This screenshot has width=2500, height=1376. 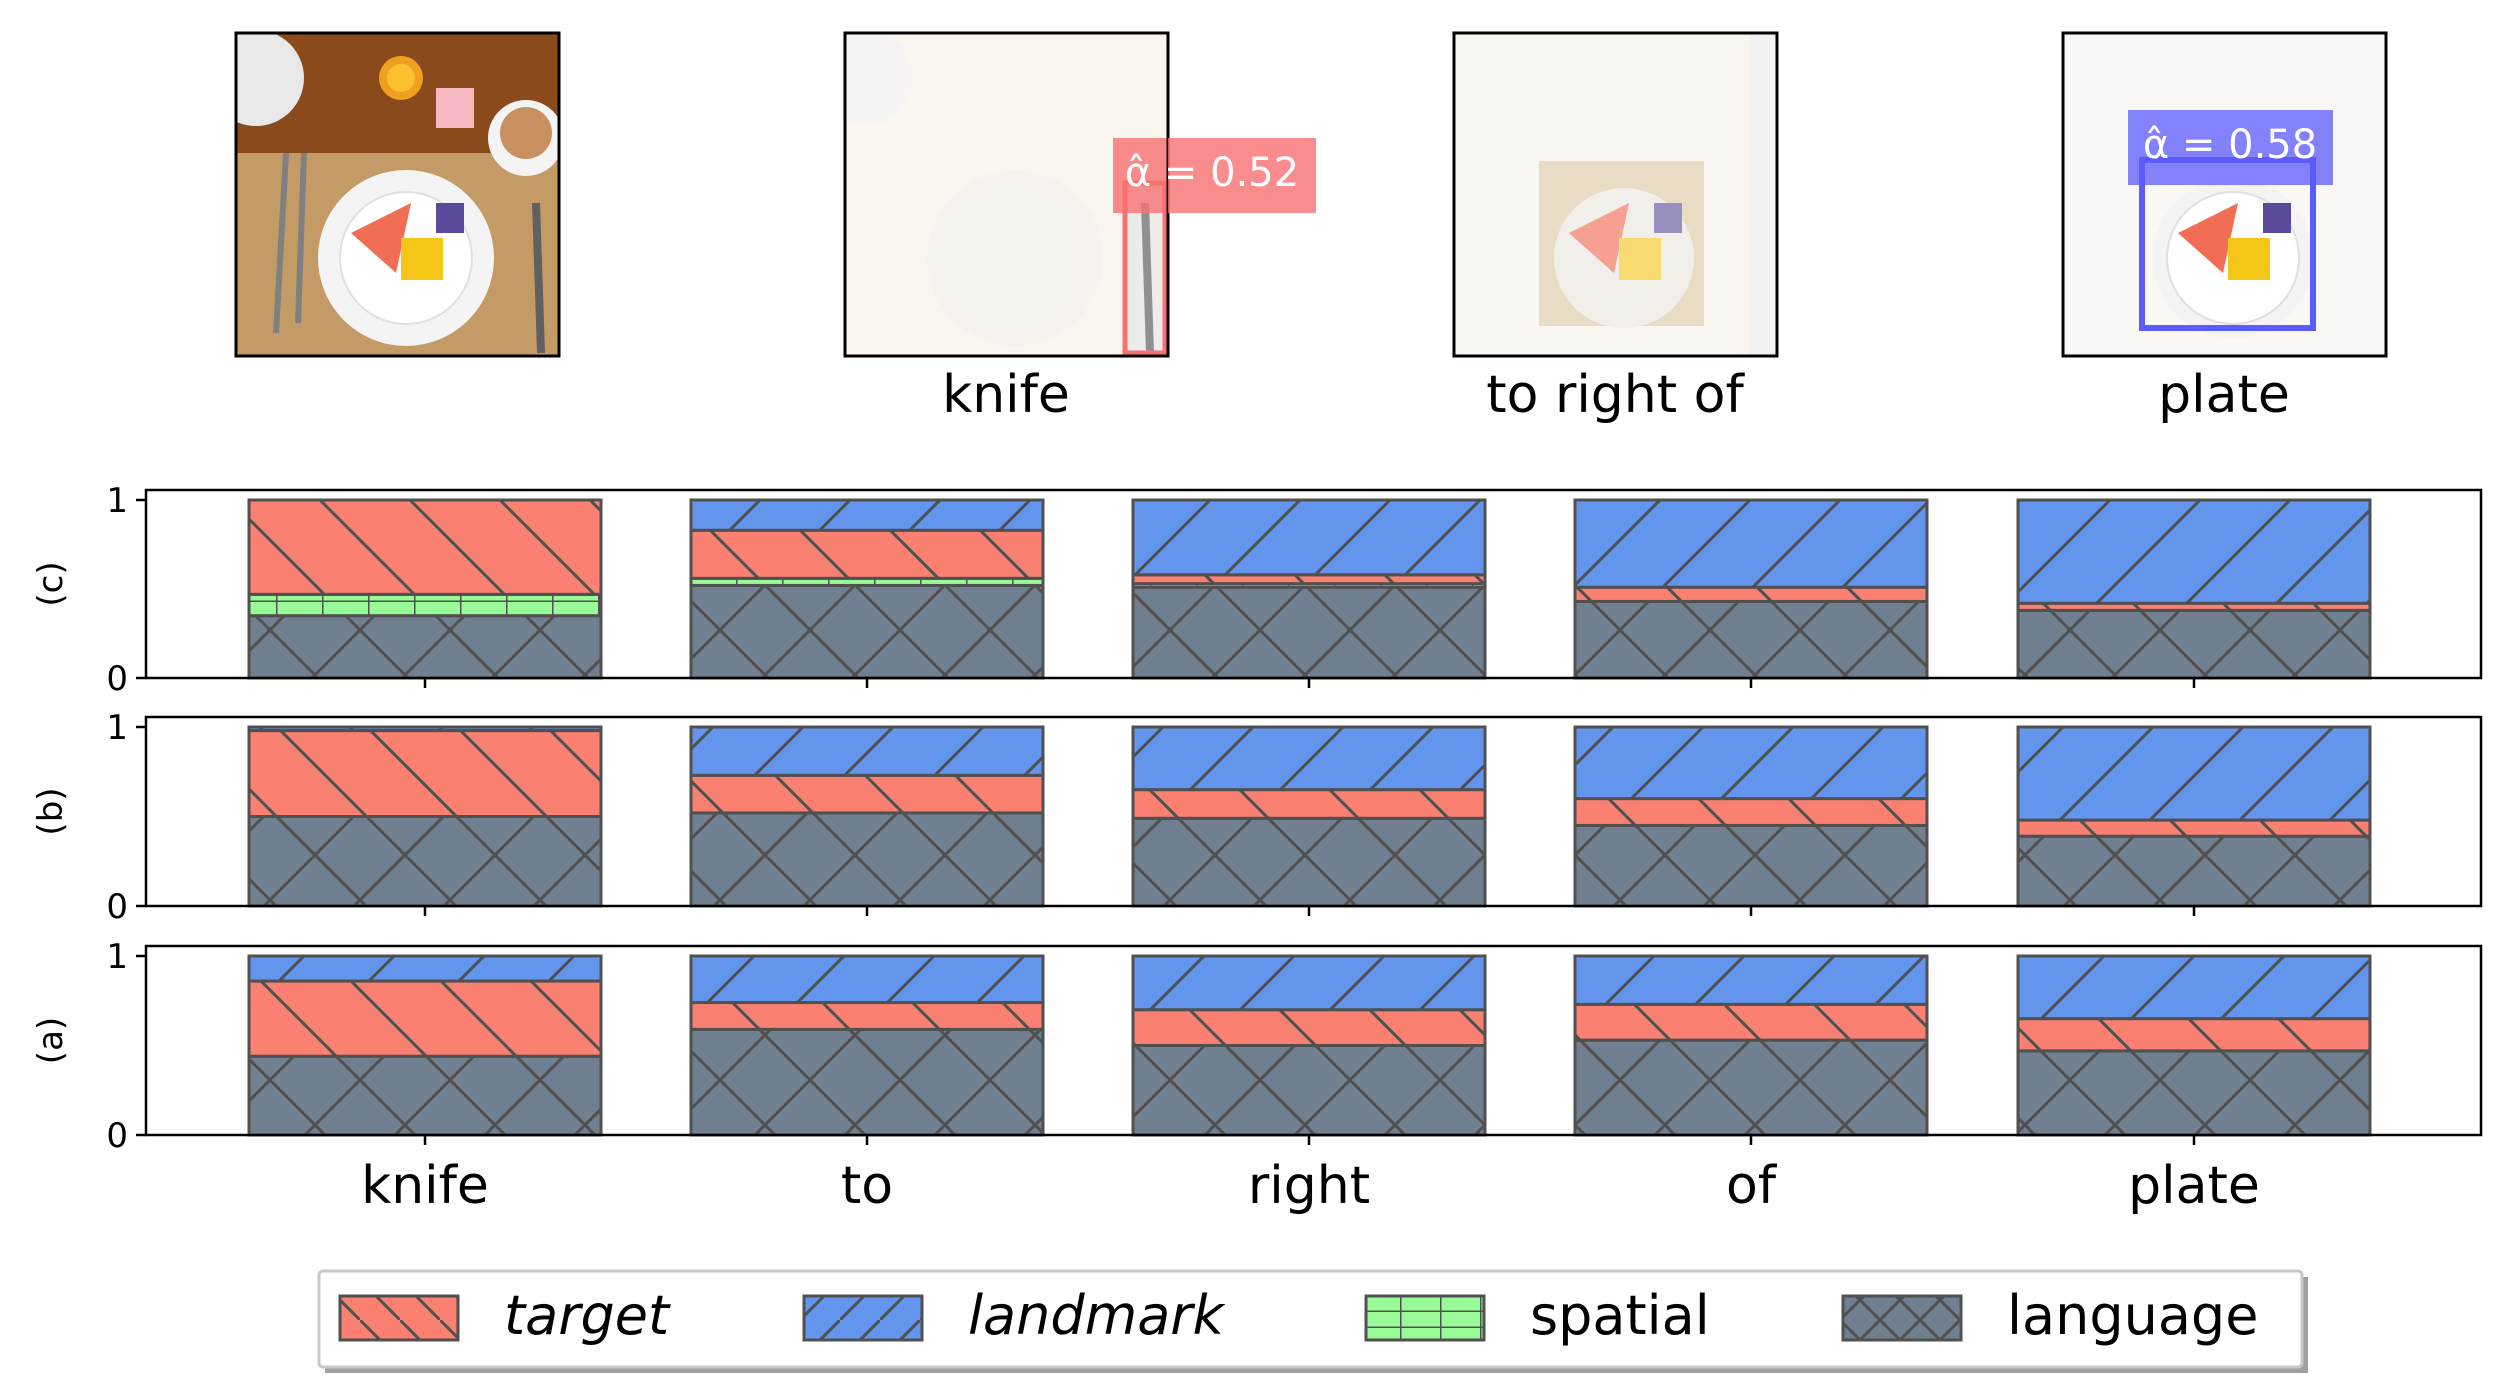 I want to click on legend-label-spatial: spatial, so click(x=1620, y=1315).